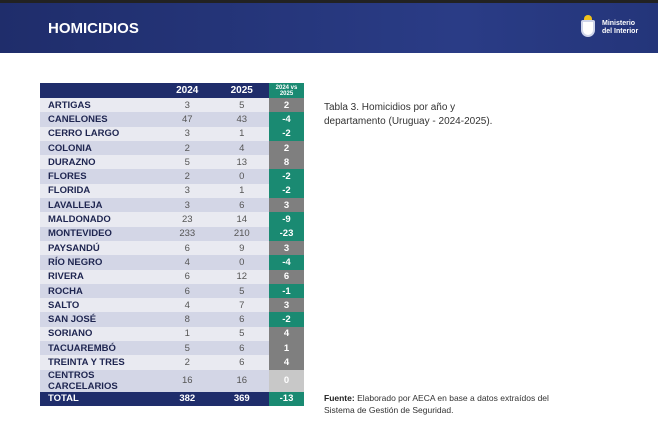  Describe the element at coordinates (241, 219) in the screenshot. I see `cell-y2025: 14` at that location.